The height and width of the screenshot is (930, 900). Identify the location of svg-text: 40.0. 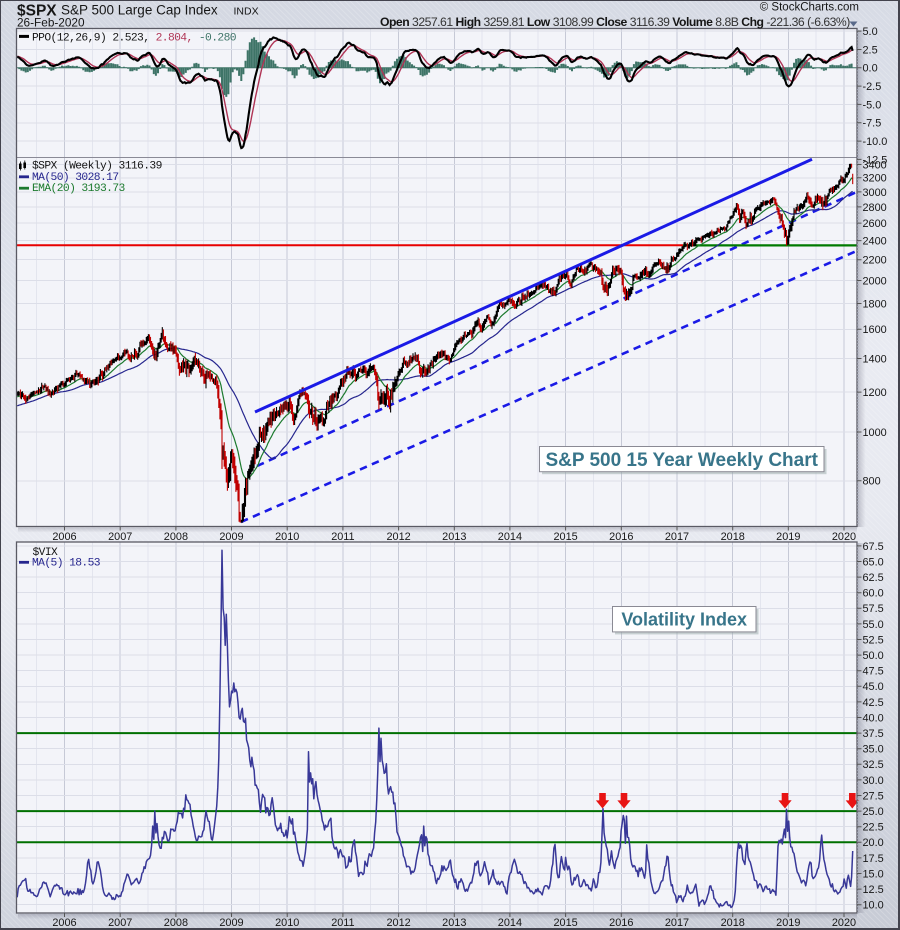
(873, 718).